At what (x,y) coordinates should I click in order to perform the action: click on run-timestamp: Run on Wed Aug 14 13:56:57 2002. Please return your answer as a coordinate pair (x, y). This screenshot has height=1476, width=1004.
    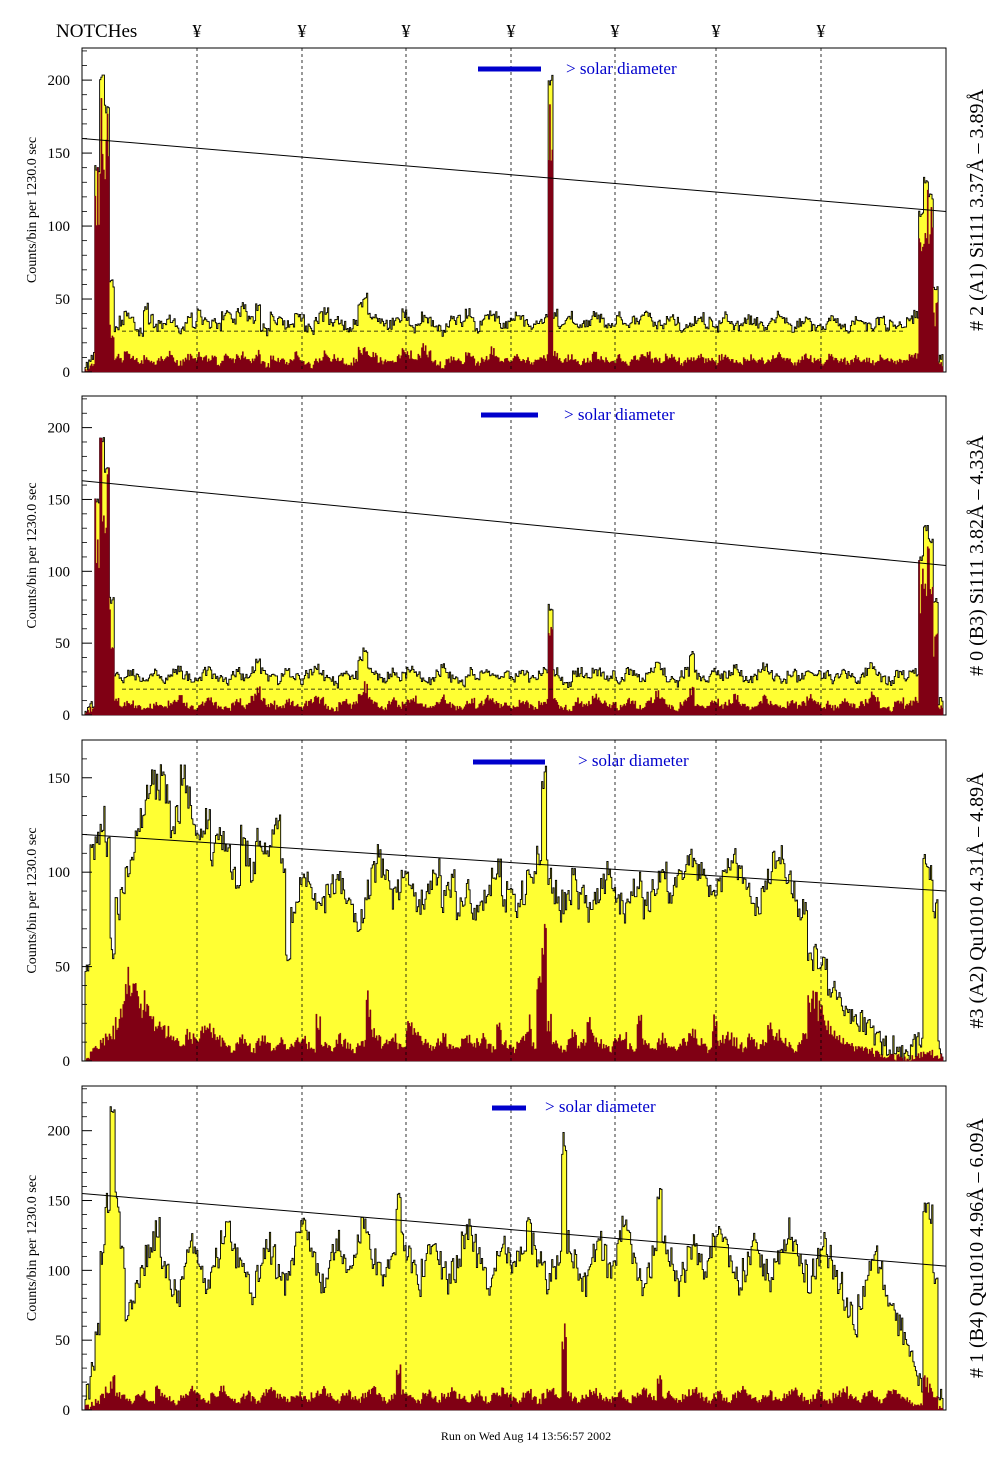
    Looking at the image, I should click on (526, 1436).